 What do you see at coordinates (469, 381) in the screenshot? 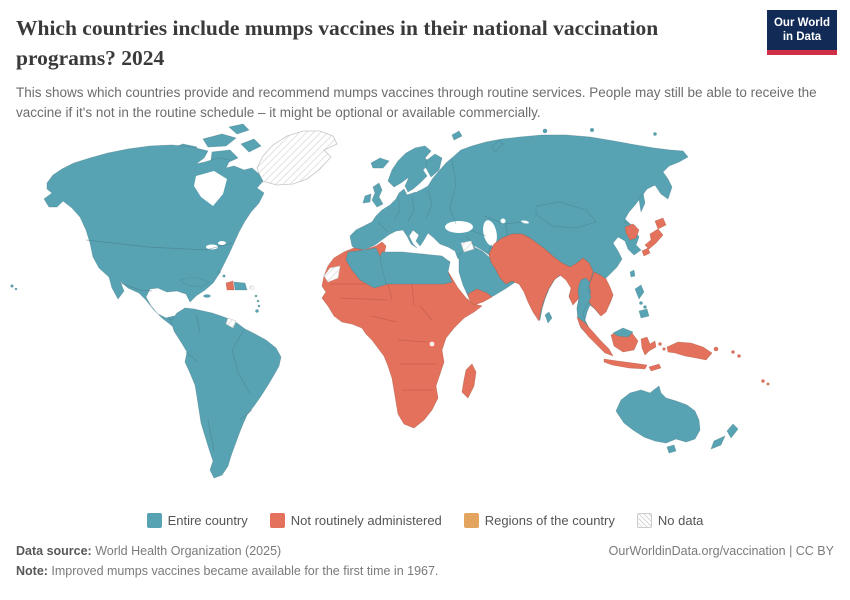
I see `region-madagascar` at bounding box center [469, 381].